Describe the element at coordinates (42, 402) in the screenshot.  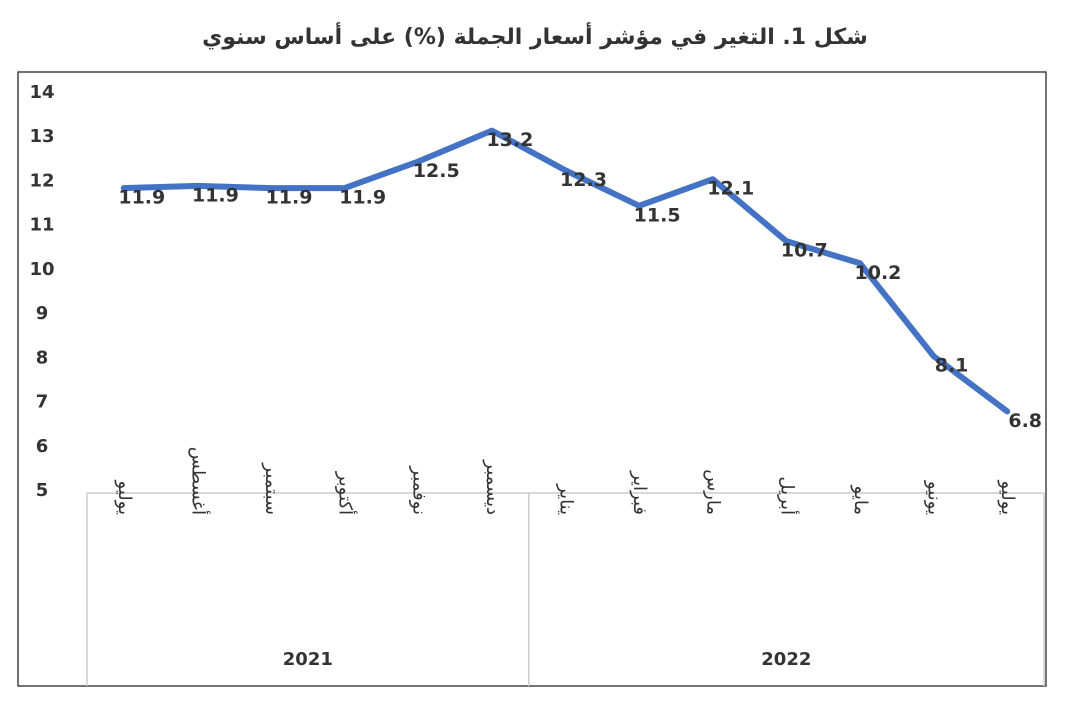
I see `y-tick-label: 7` at that location.